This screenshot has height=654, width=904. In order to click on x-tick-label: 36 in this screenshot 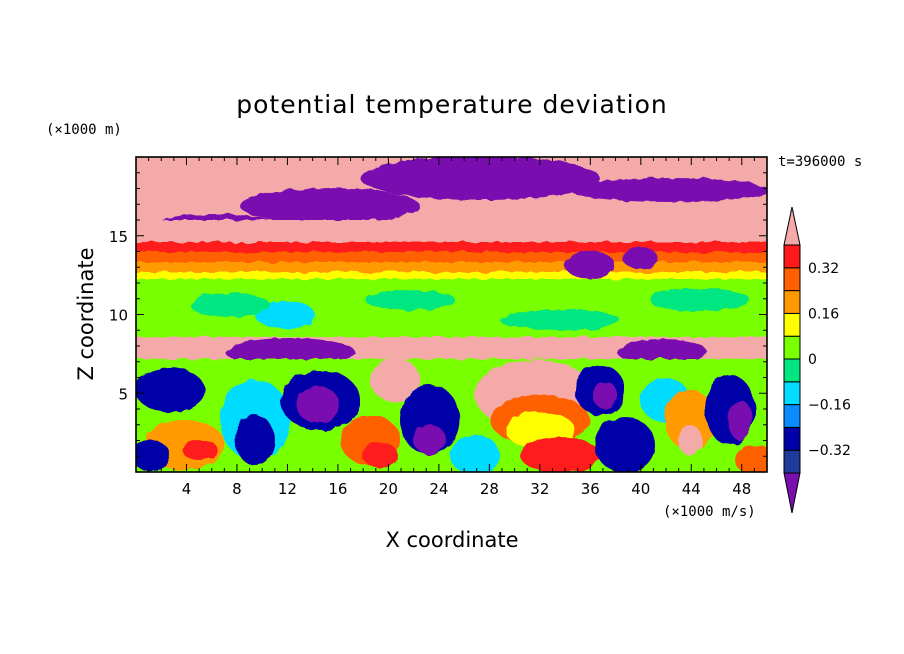, I will do `click(590, 489)`.